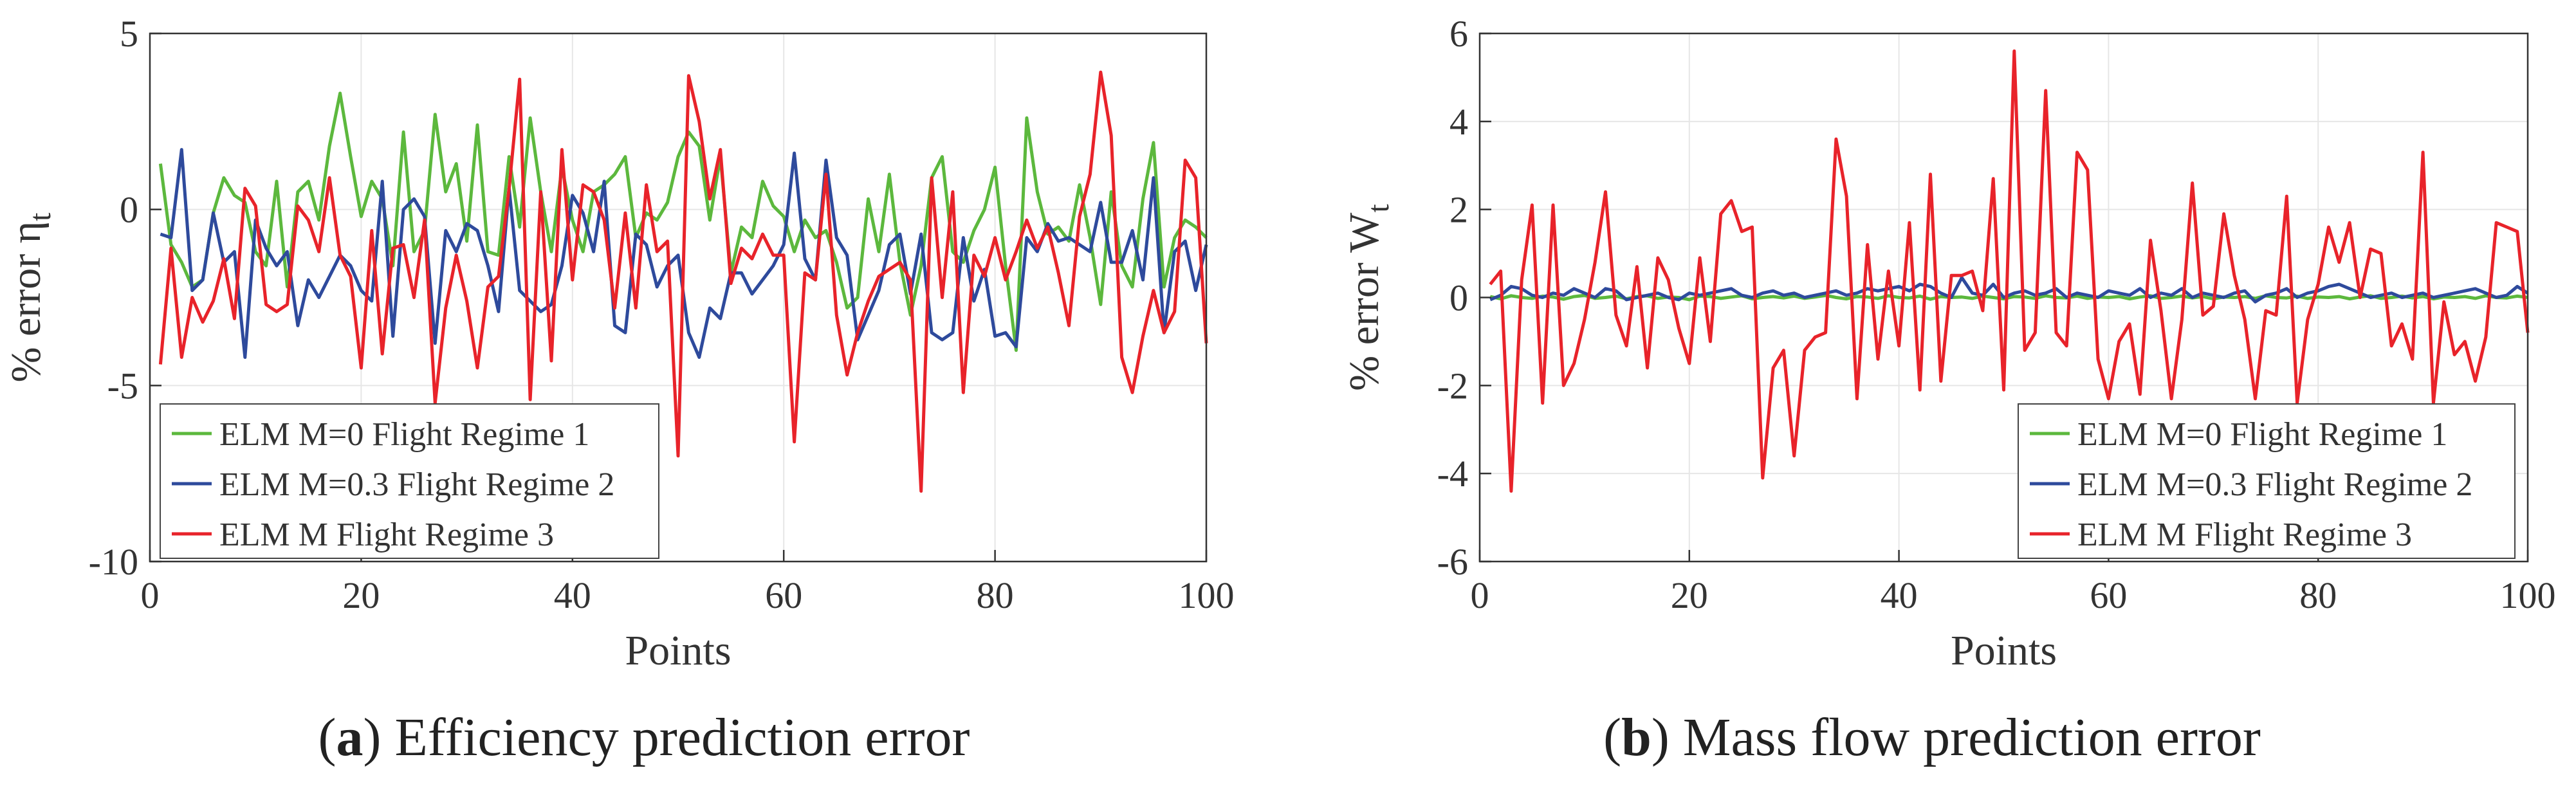 The image size is (2576, 786). I want to click on chart0-ylabel-main: % error η, so click(26, 302).